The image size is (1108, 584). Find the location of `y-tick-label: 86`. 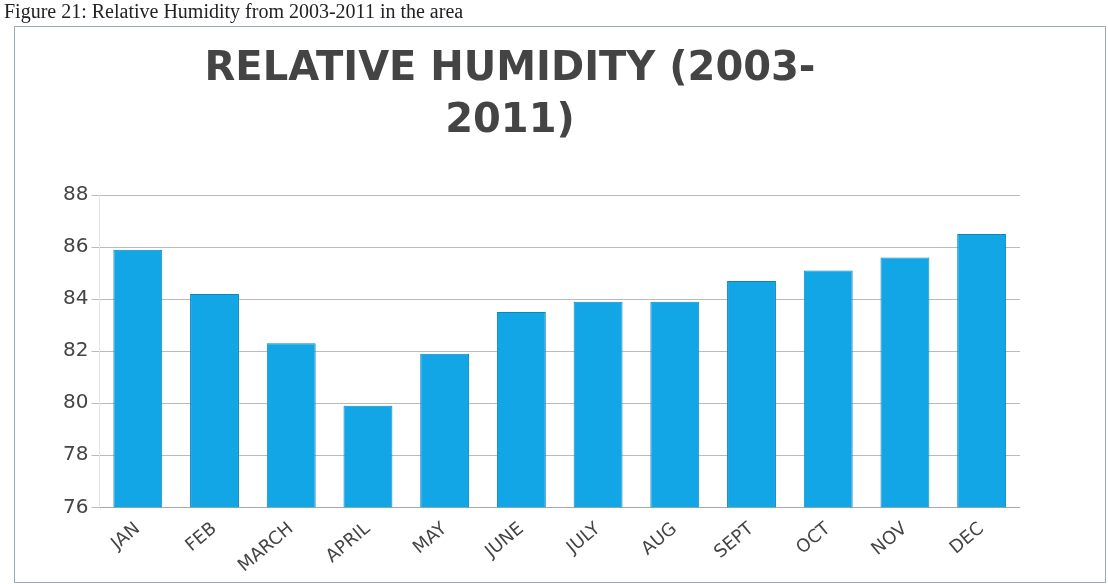

y-tick-label: 86 is located at coordinates (76, 245).